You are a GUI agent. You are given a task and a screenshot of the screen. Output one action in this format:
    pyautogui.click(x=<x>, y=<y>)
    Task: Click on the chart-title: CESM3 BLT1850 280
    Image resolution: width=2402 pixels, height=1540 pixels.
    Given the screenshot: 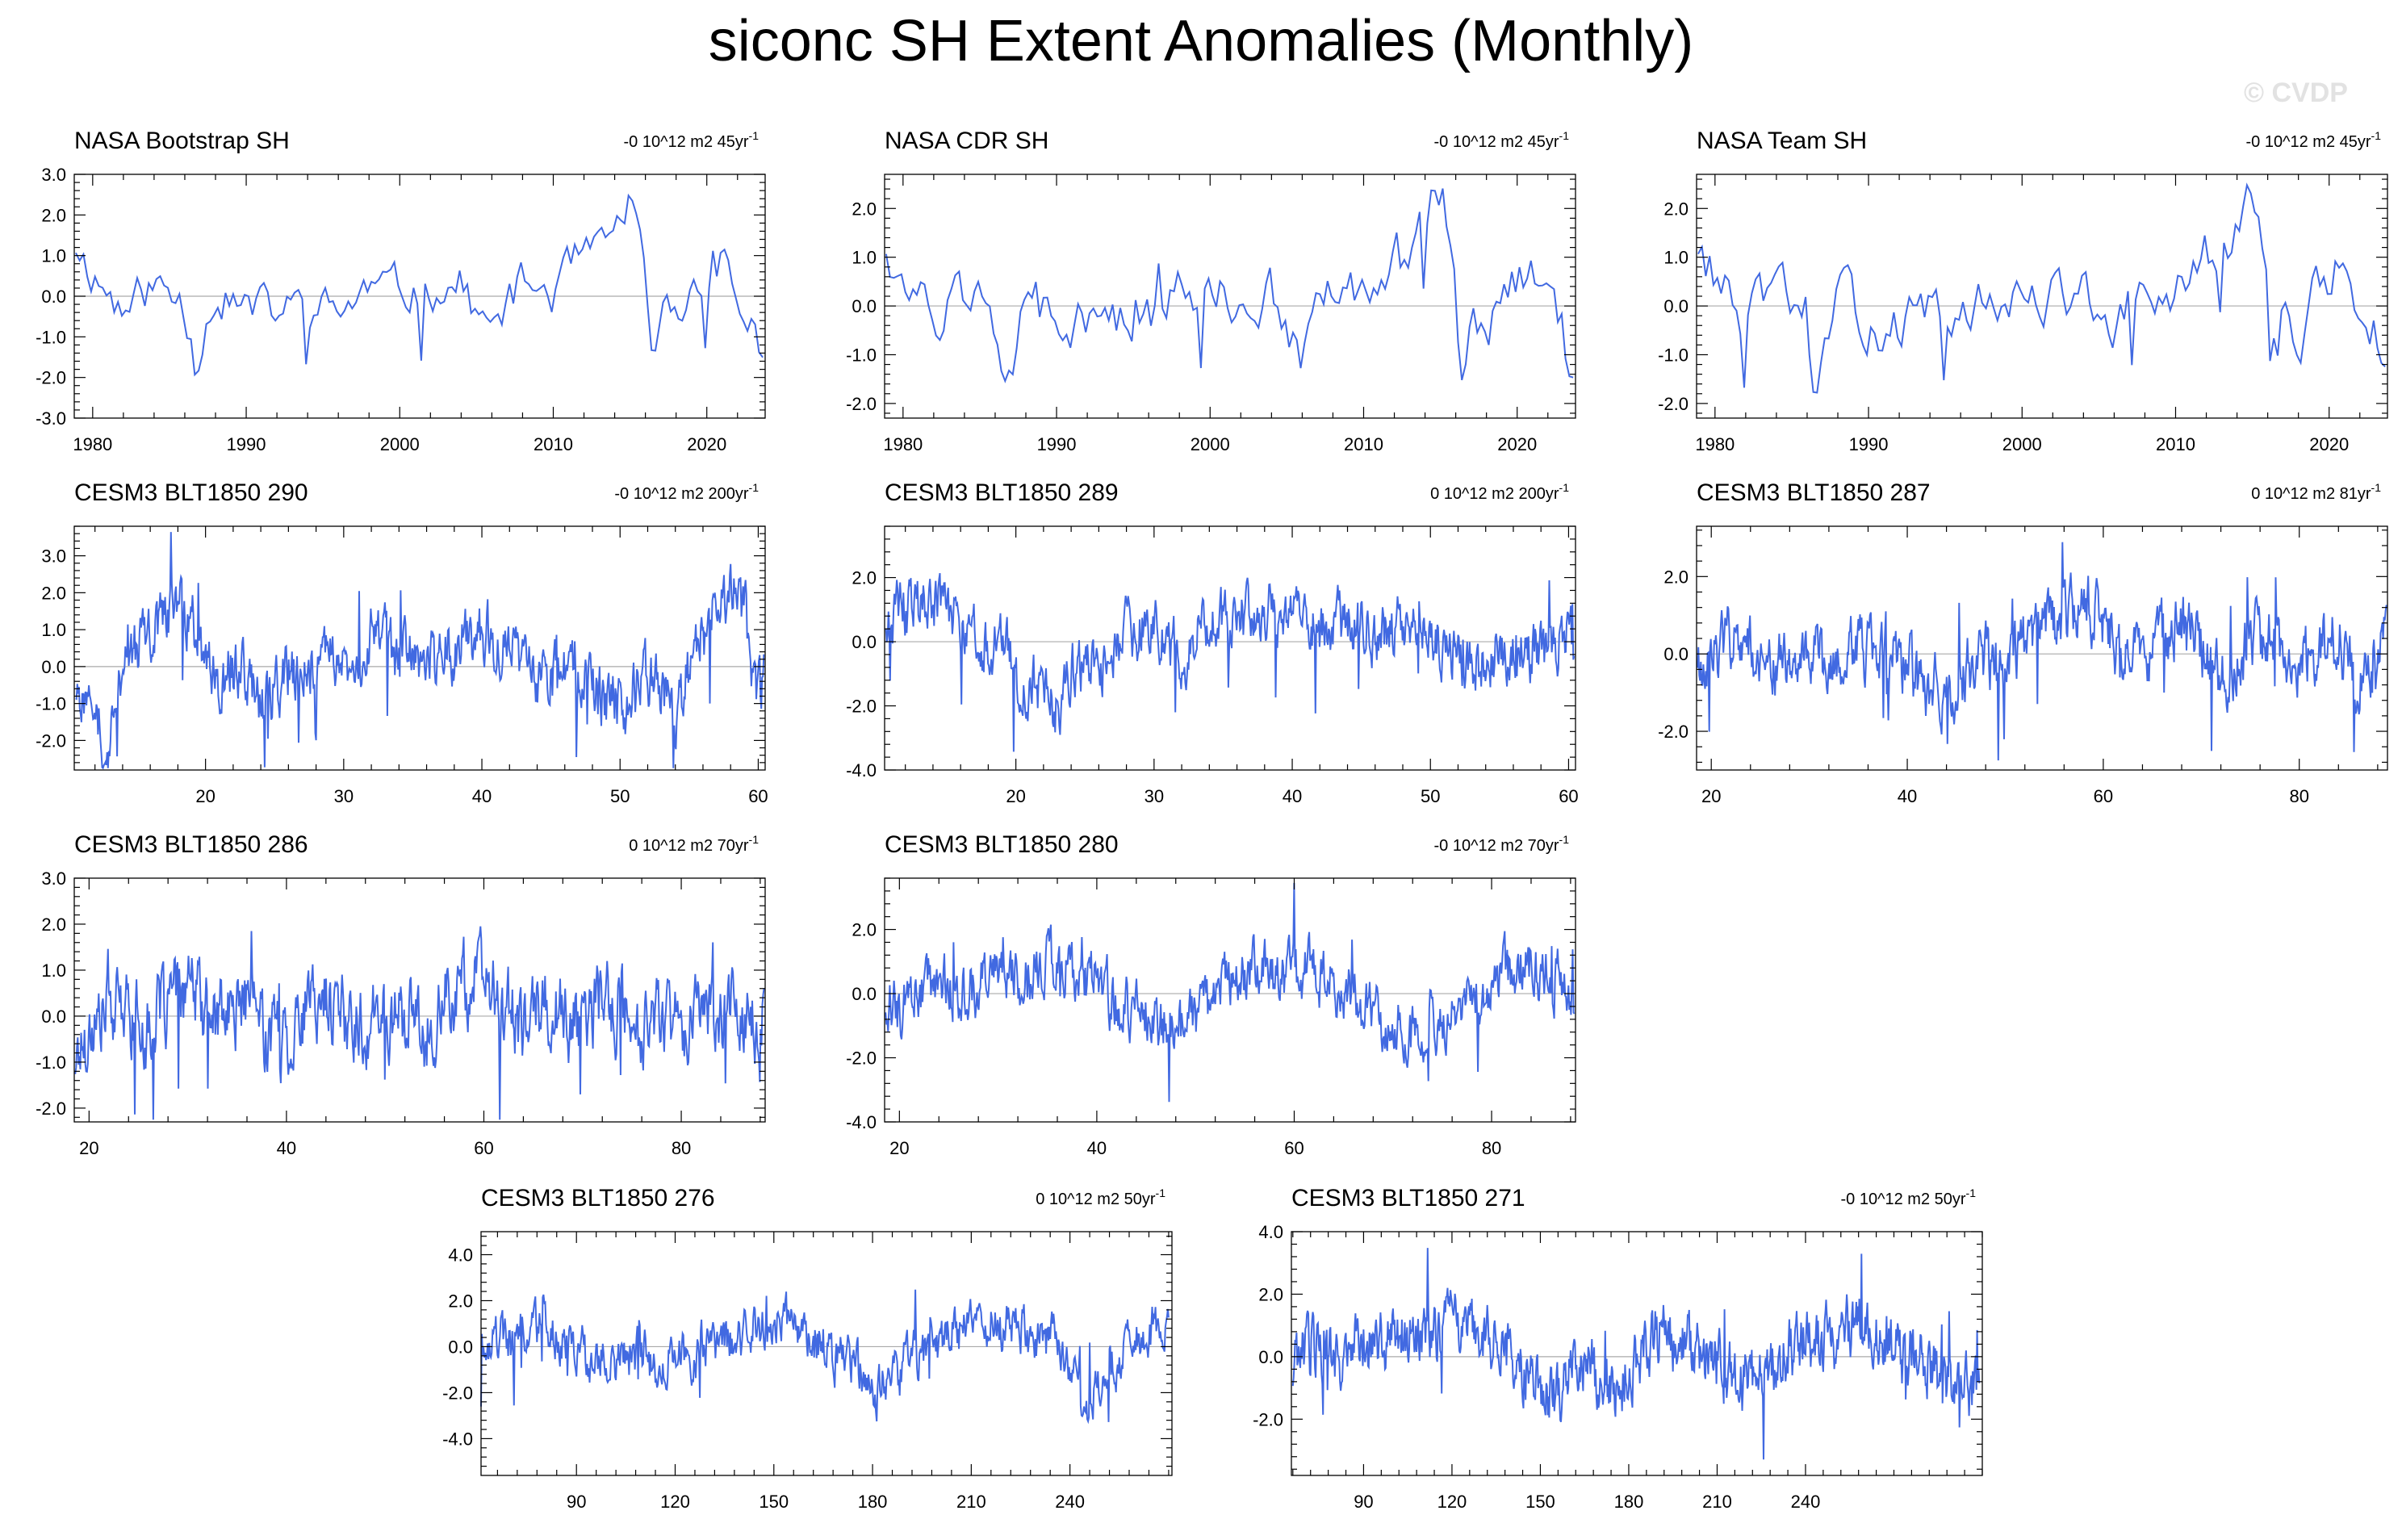 What is the action you would take?
    pyautogui.click(x=1002, y=844)
    